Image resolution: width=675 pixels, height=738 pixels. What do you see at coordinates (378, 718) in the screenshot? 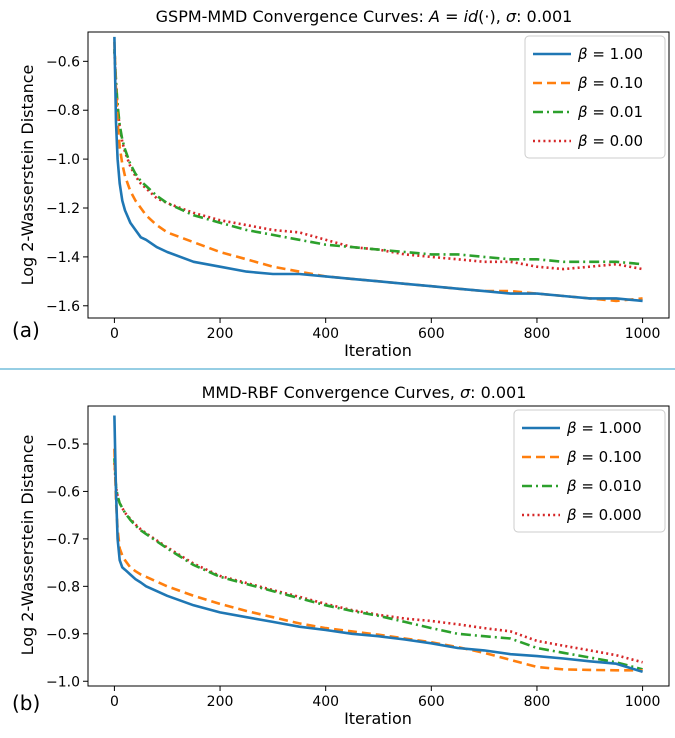
I see `panel-b-x-label: Iteration` at bounding box center [378, 718].